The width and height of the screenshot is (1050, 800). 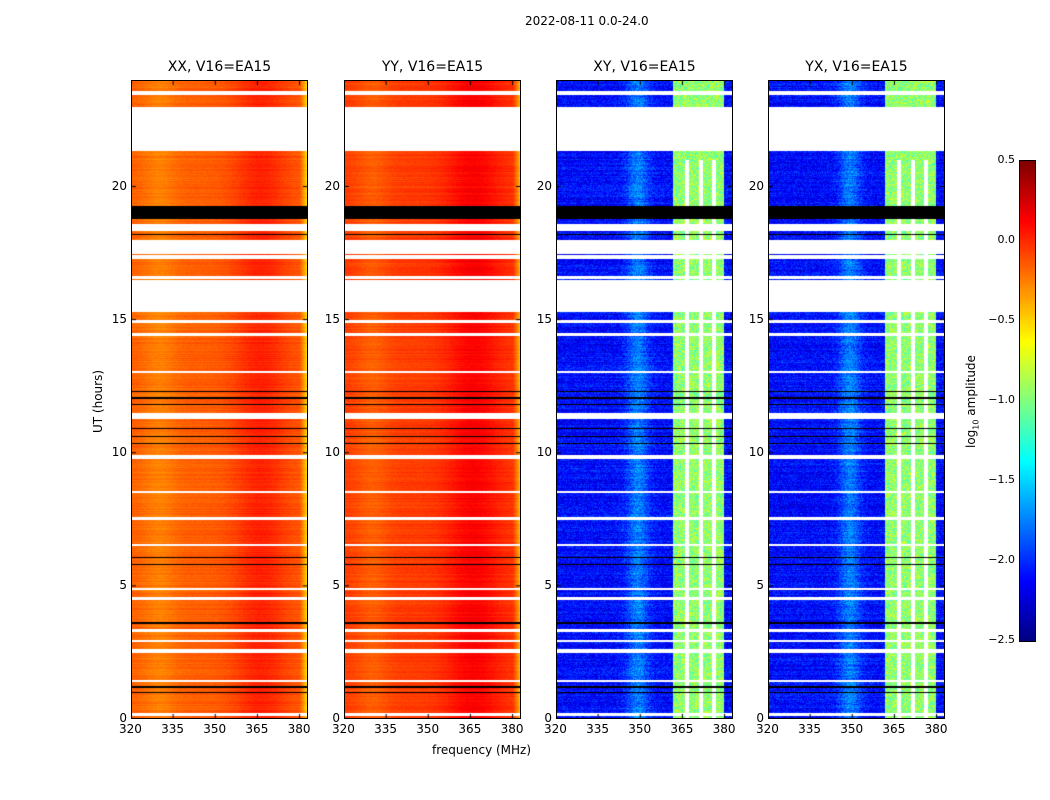 I want to click on colorbar-tick-label: 0.0, so click(x=1006, y=239).